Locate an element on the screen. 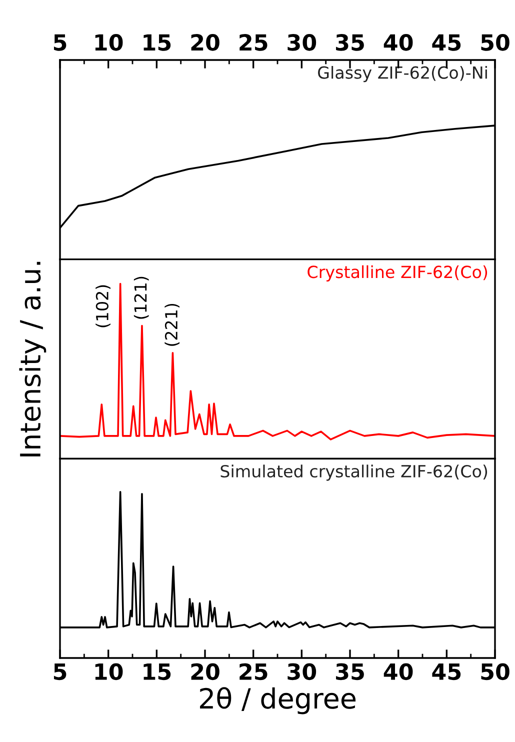  x2-tick-label: 50 is located at coordinates (495, 42).